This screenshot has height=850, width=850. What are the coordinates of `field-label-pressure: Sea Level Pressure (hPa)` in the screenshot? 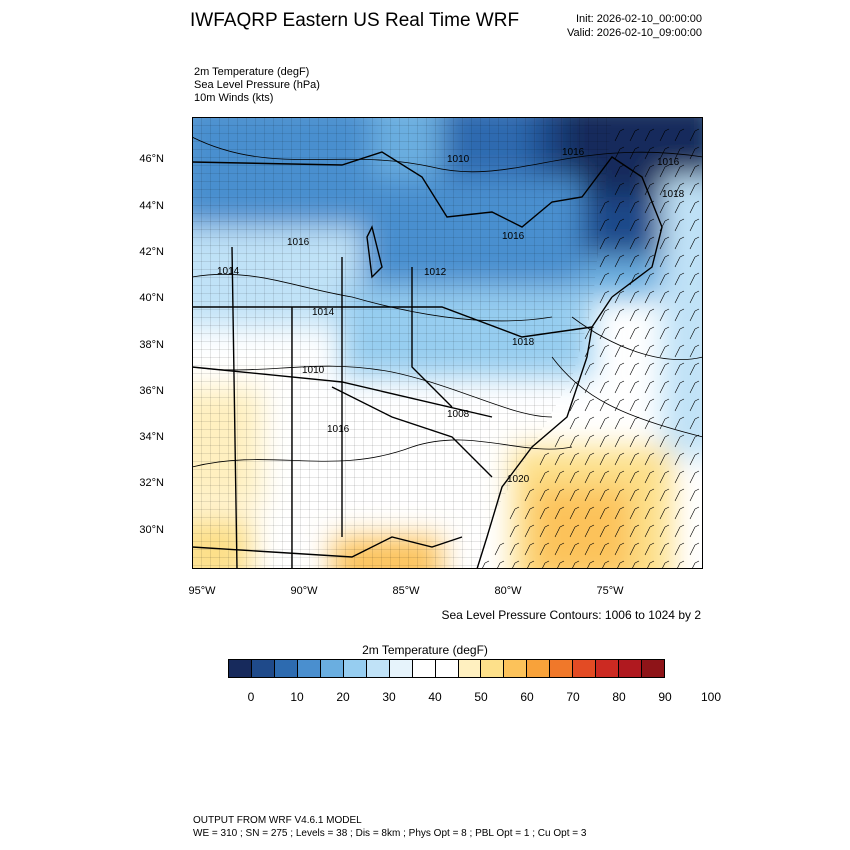 It's located at (257, 85).